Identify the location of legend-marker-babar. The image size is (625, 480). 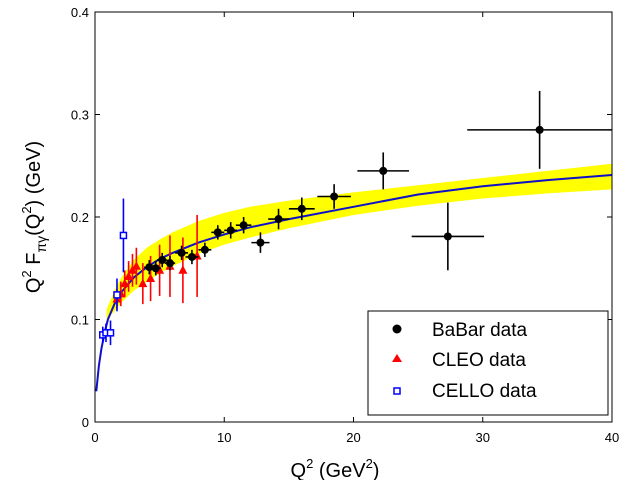
(397, 329).